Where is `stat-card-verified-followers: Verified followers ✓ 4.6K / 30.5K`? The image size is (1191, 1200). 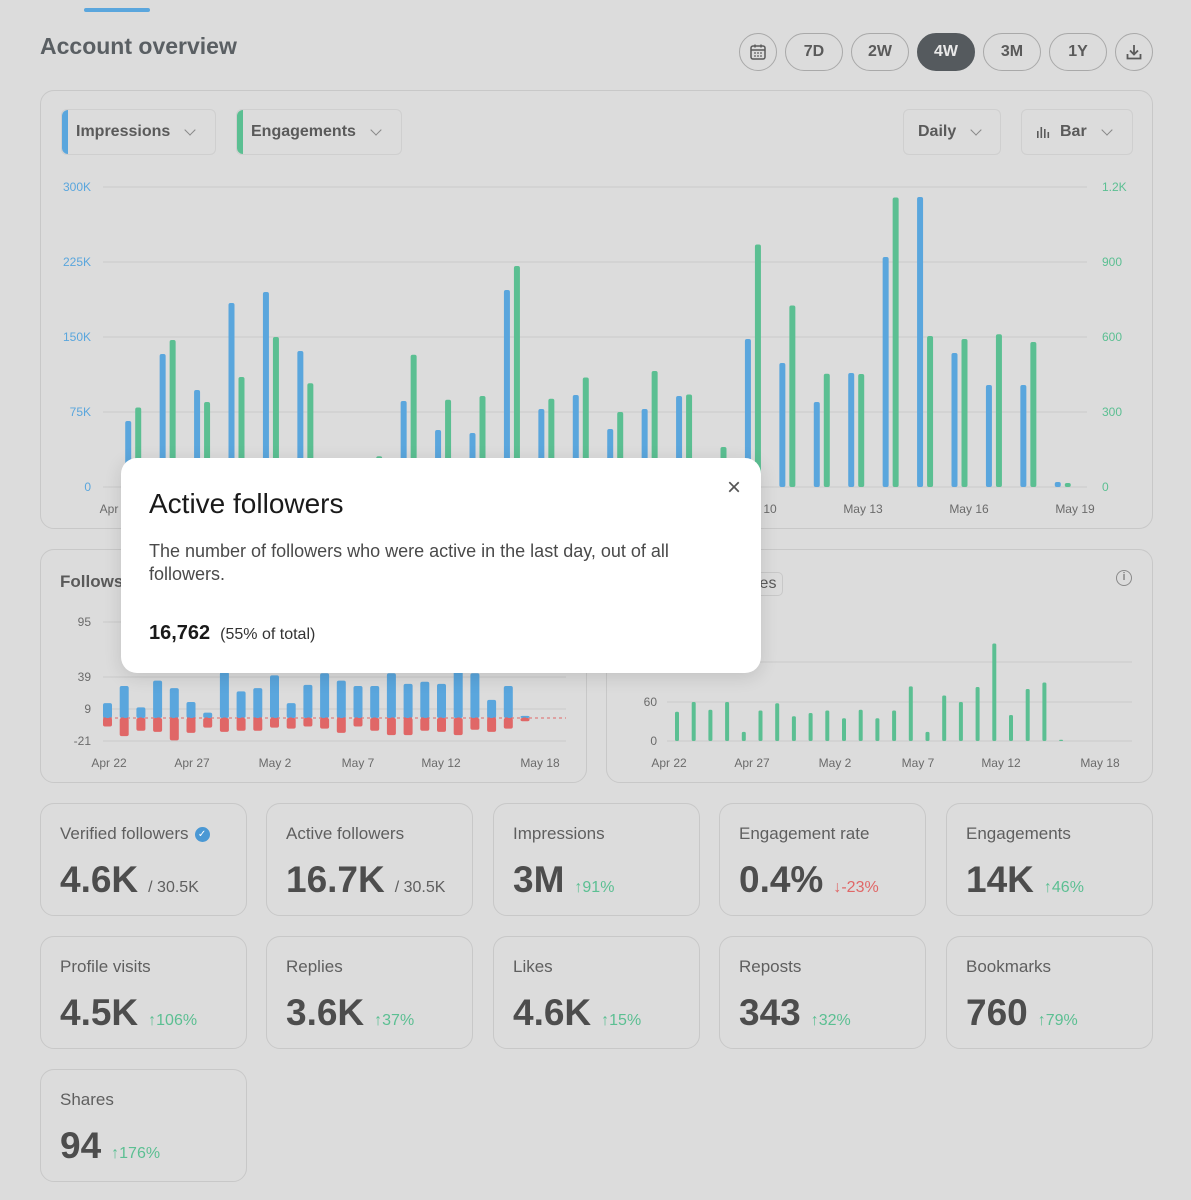 stat-card-verified-followers: Verified followers ✓ 4.6K / 30.5K is located at coordinates (143, 859).